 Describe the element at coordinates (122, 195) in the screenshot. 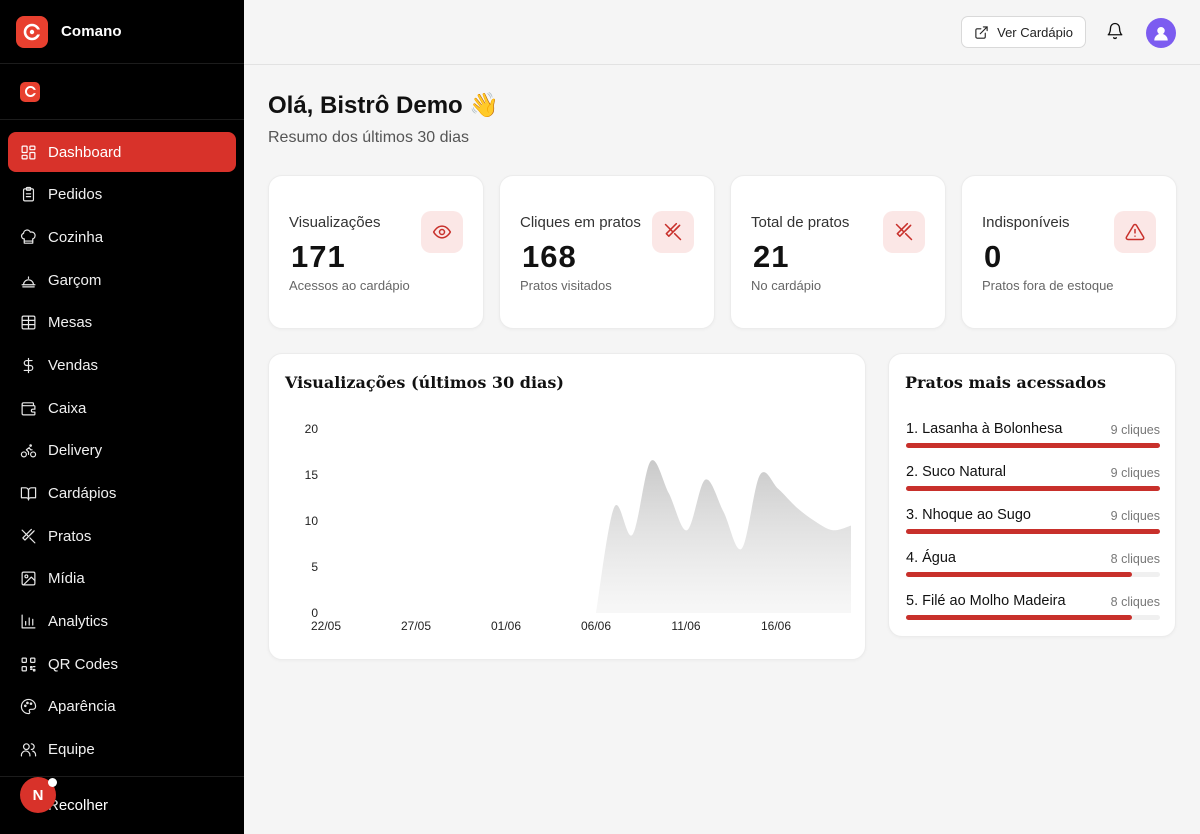

I see `sidebar-item-pedidos: Pedidos` at that location.